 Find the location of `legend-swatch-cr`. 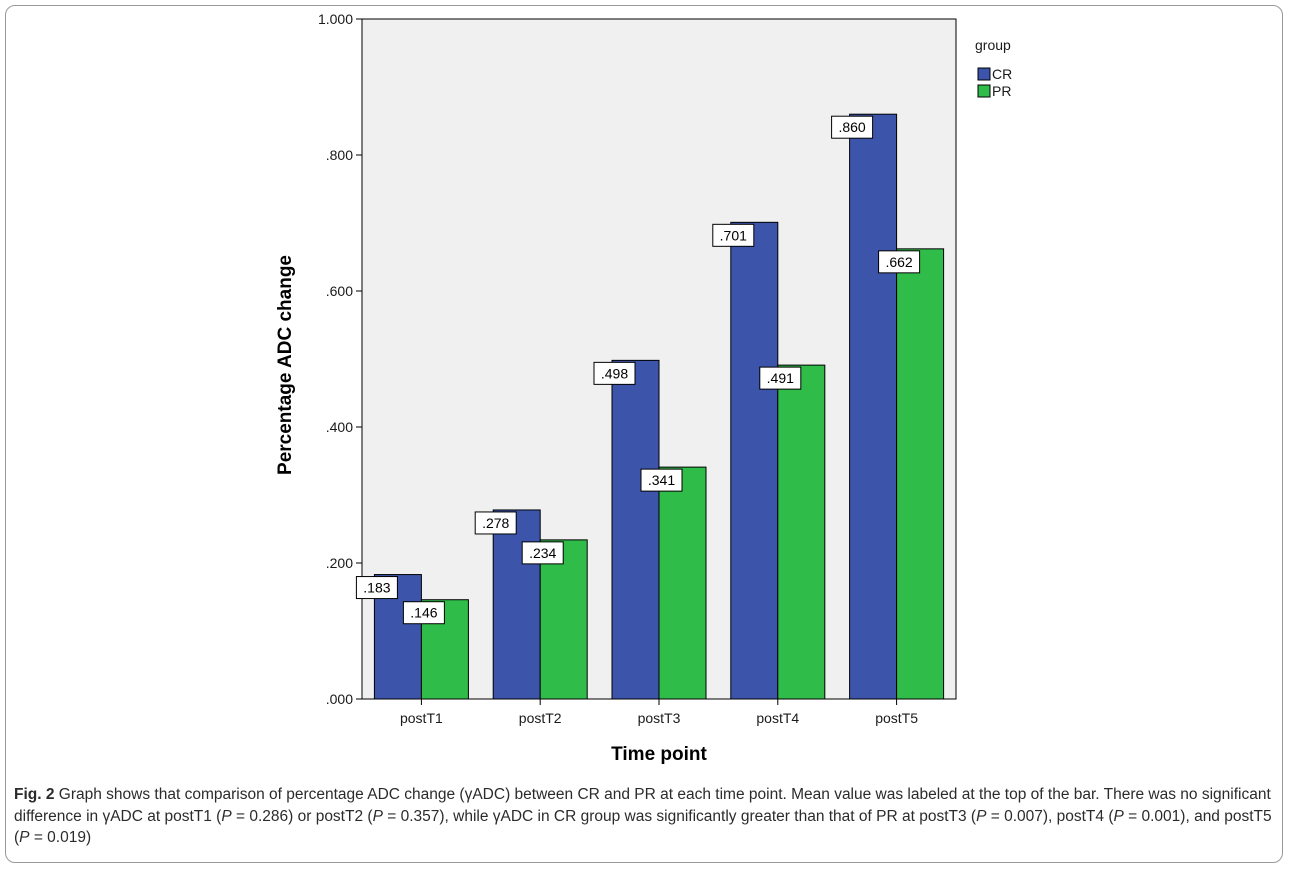

legend-swatch-cr is located at coordinates (984, 74).